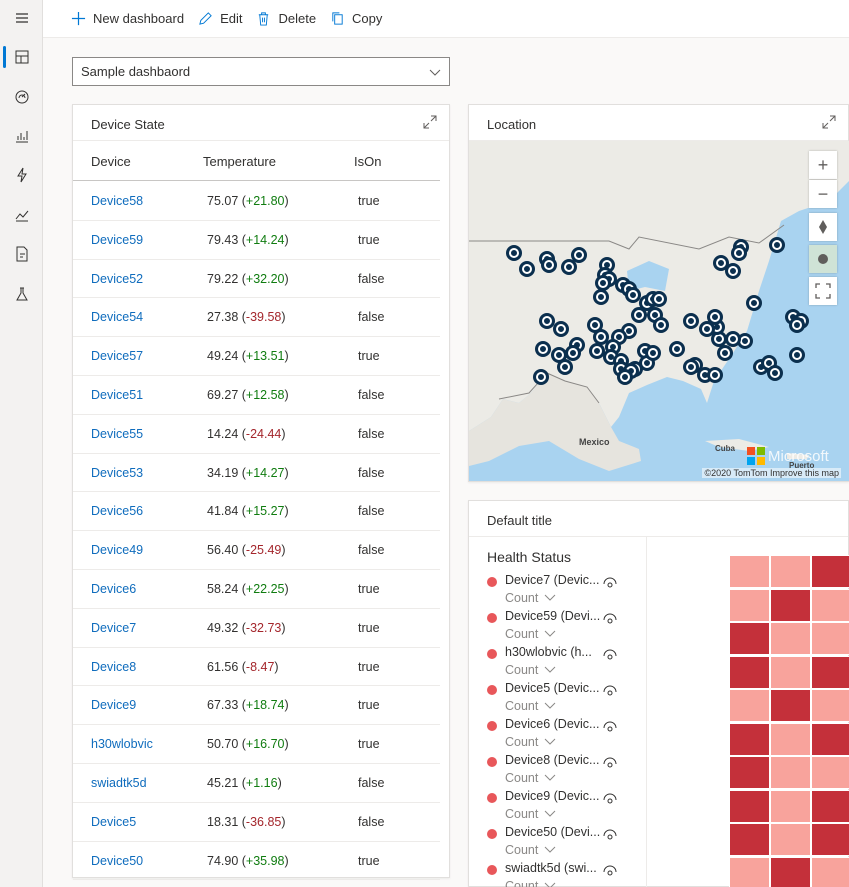  Describe the element at coordinates (117, 201) in the screenshot. I see `device-link: Device58` at that location.